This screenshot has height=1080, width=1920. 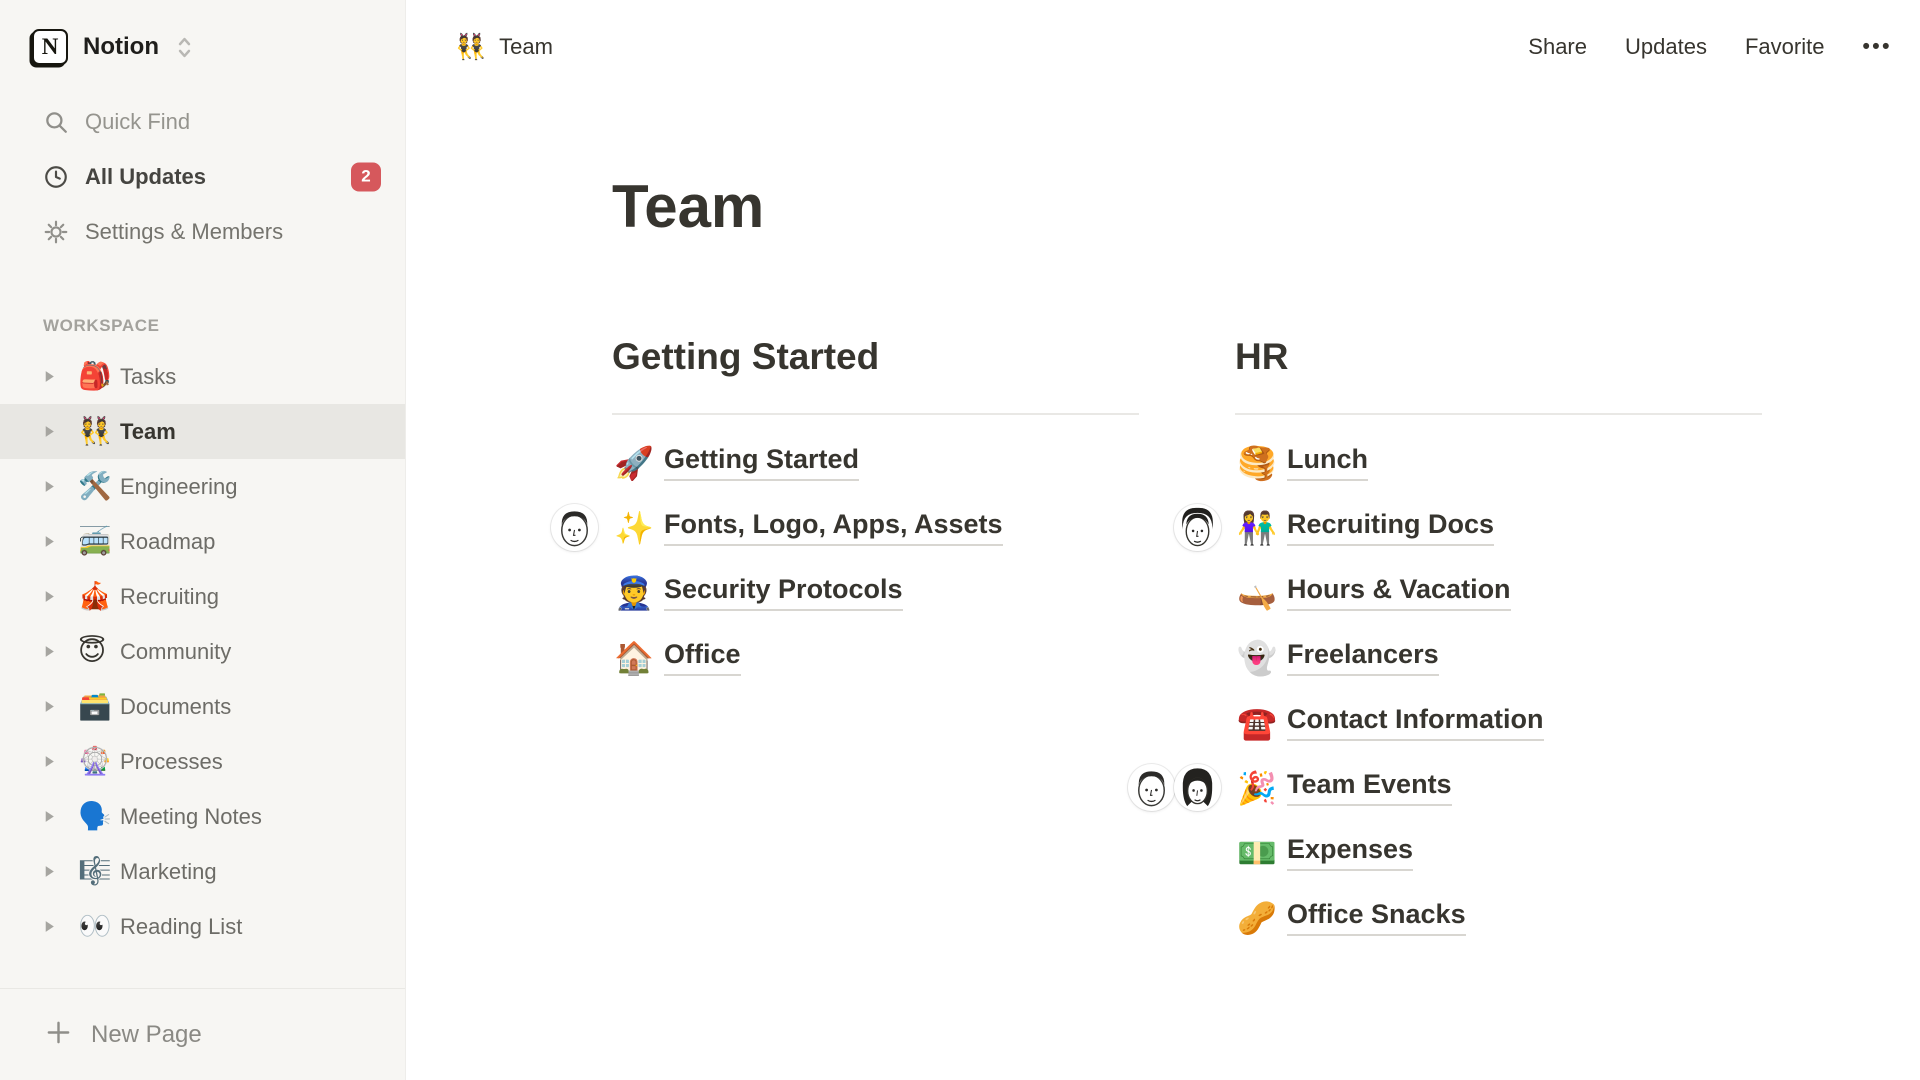 I want to click on more-options-icon: •••, so click(x=1877, y=46).